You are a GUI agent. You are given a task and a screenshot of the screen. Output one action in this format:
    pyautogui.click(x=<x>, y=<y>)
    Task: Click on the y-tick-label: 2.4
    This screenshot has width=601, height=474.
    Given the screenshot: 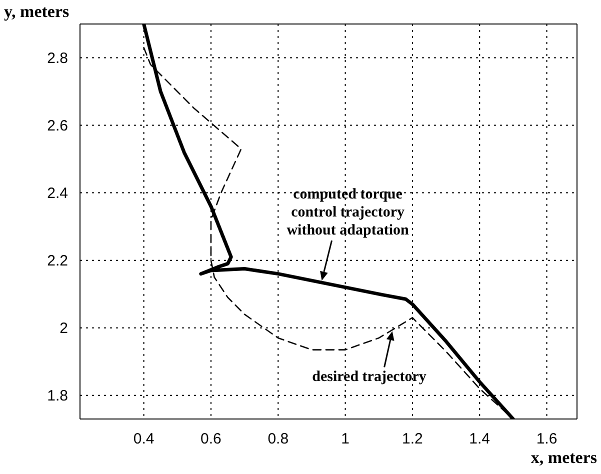 What is the action you would take?
    pyautogui.click(x=57, y=193)
    